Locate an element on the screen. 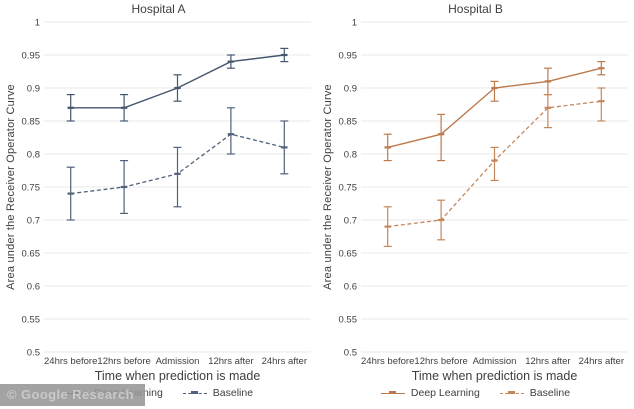 The width and height of the screenshot is (634, 409). legend-label: Deep Learning is located at coordinates (445, 393).